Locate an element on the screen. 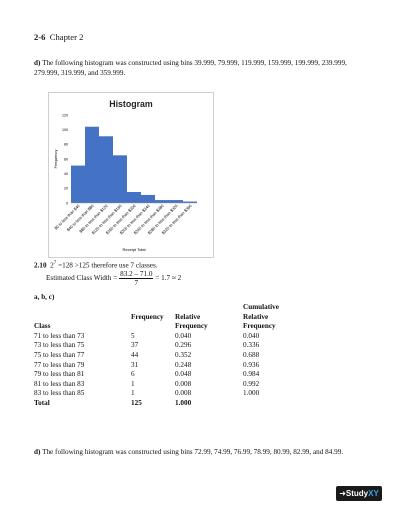 This screenshot has width=400, height=518. class-cell: 75 to less than 77 is located at coordinates (59, 354).